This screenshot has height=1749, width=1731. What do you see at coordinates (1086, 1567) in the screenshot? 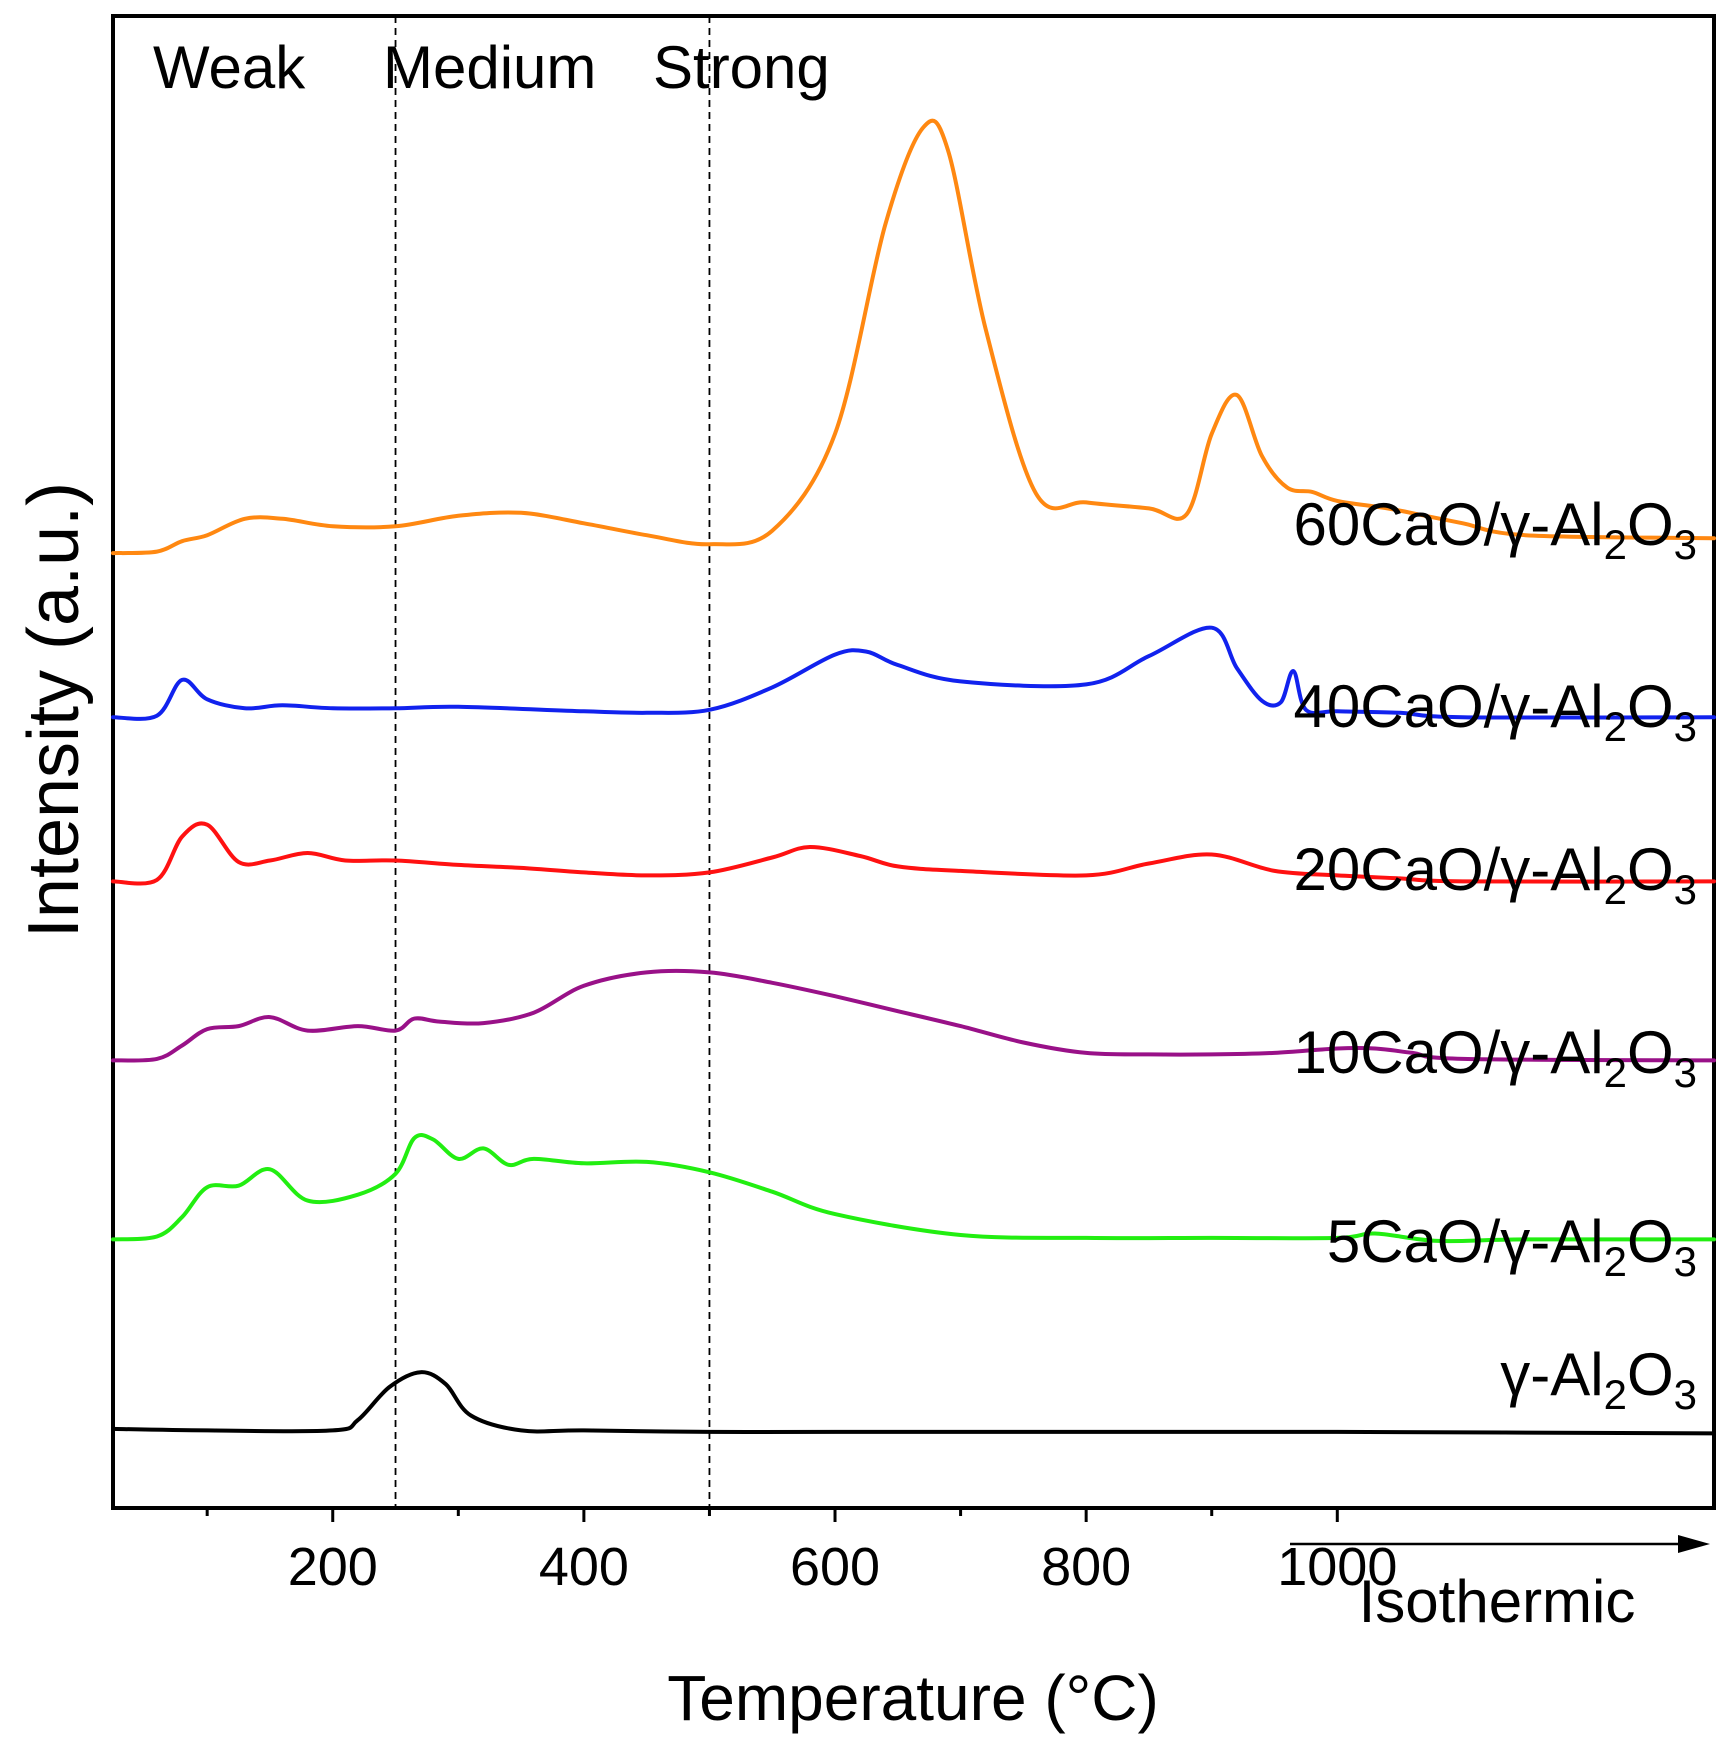
I see `x-tick-label-800: 800` at bounding box center [1086, 1567].